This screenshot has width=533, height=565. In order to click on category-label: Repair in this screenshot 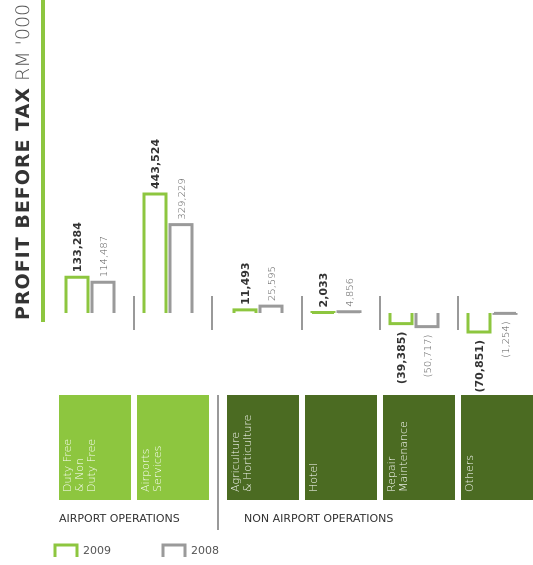, I will do `click(391, 474)`.